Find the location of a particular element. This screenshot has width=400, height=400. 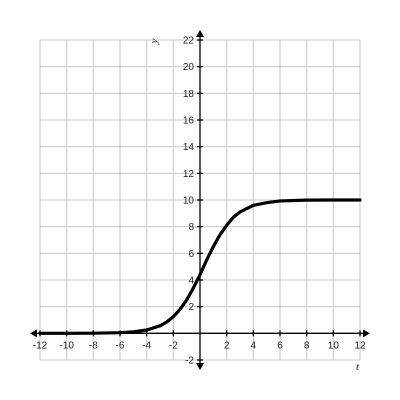

x-tick-label: -12 is located at coordinates (40, 345).